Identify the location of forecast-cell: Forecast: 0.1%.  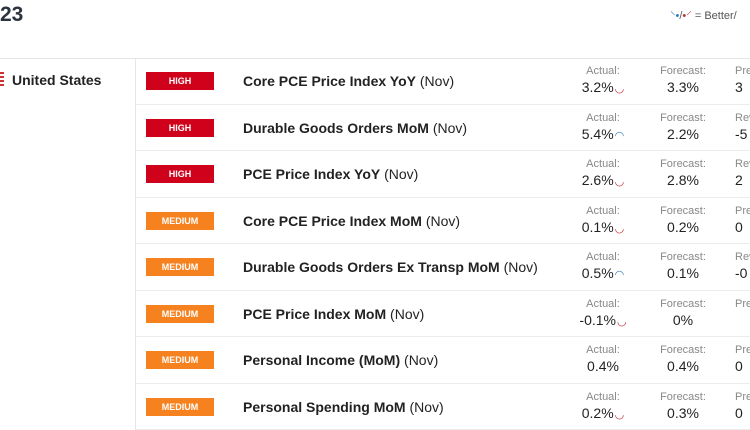
(683, 266).